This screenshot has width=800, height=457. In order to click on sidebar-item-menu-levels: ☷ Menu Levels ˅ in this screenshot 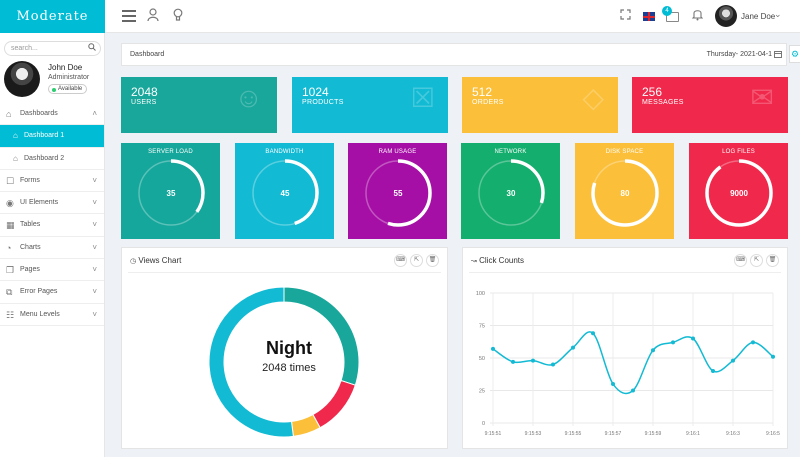, I will do `click(52, 315)`.